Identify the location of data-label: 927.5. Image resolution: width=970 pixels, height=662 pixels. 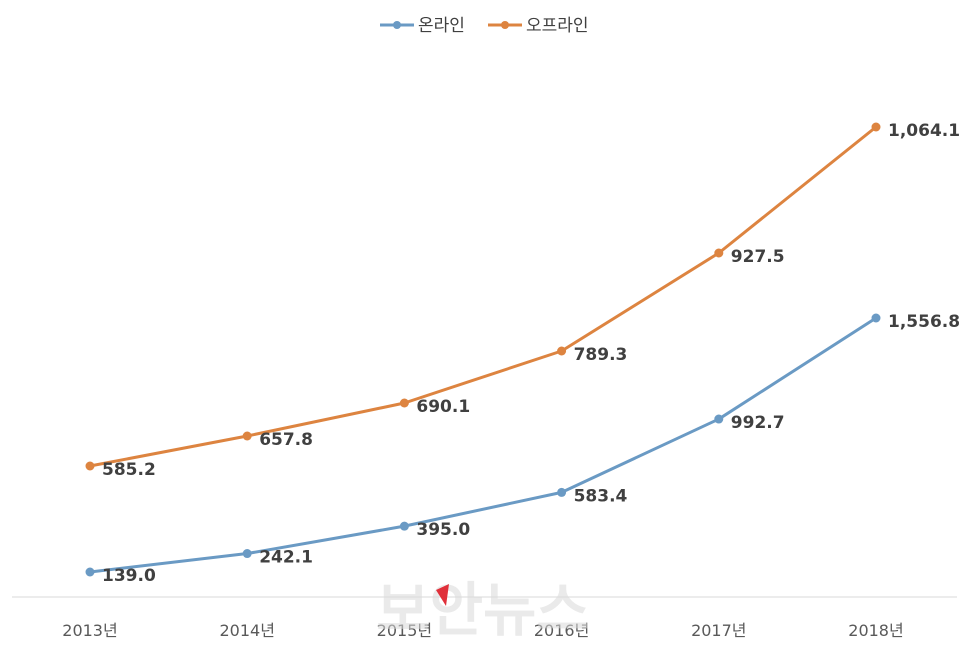
(758, 257).